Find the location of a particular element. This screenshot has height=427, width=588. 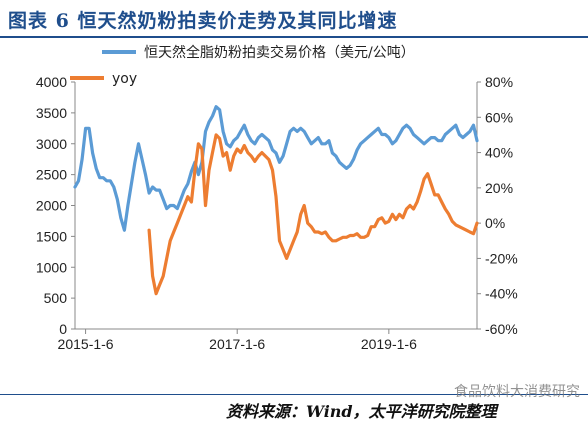

left-tick-label: 500 is located at coordinates (56, 298).